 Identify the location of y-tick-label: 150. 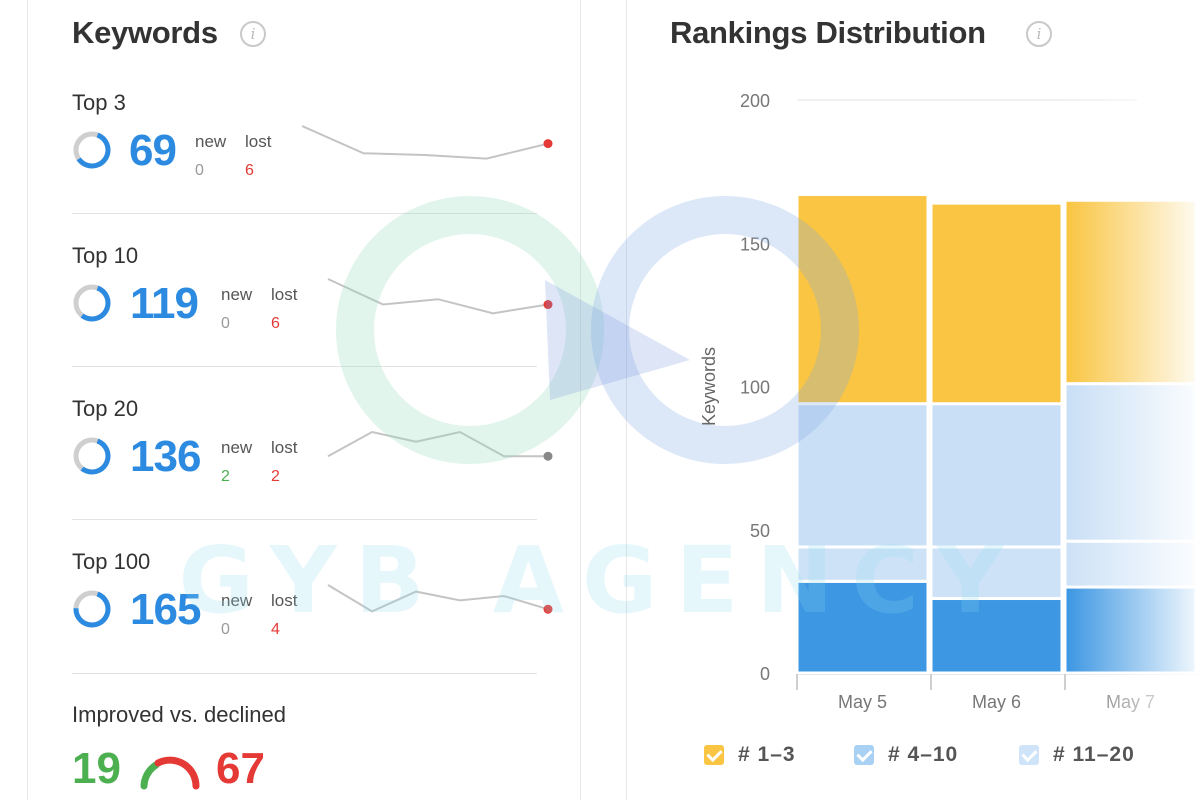
(755, 244).